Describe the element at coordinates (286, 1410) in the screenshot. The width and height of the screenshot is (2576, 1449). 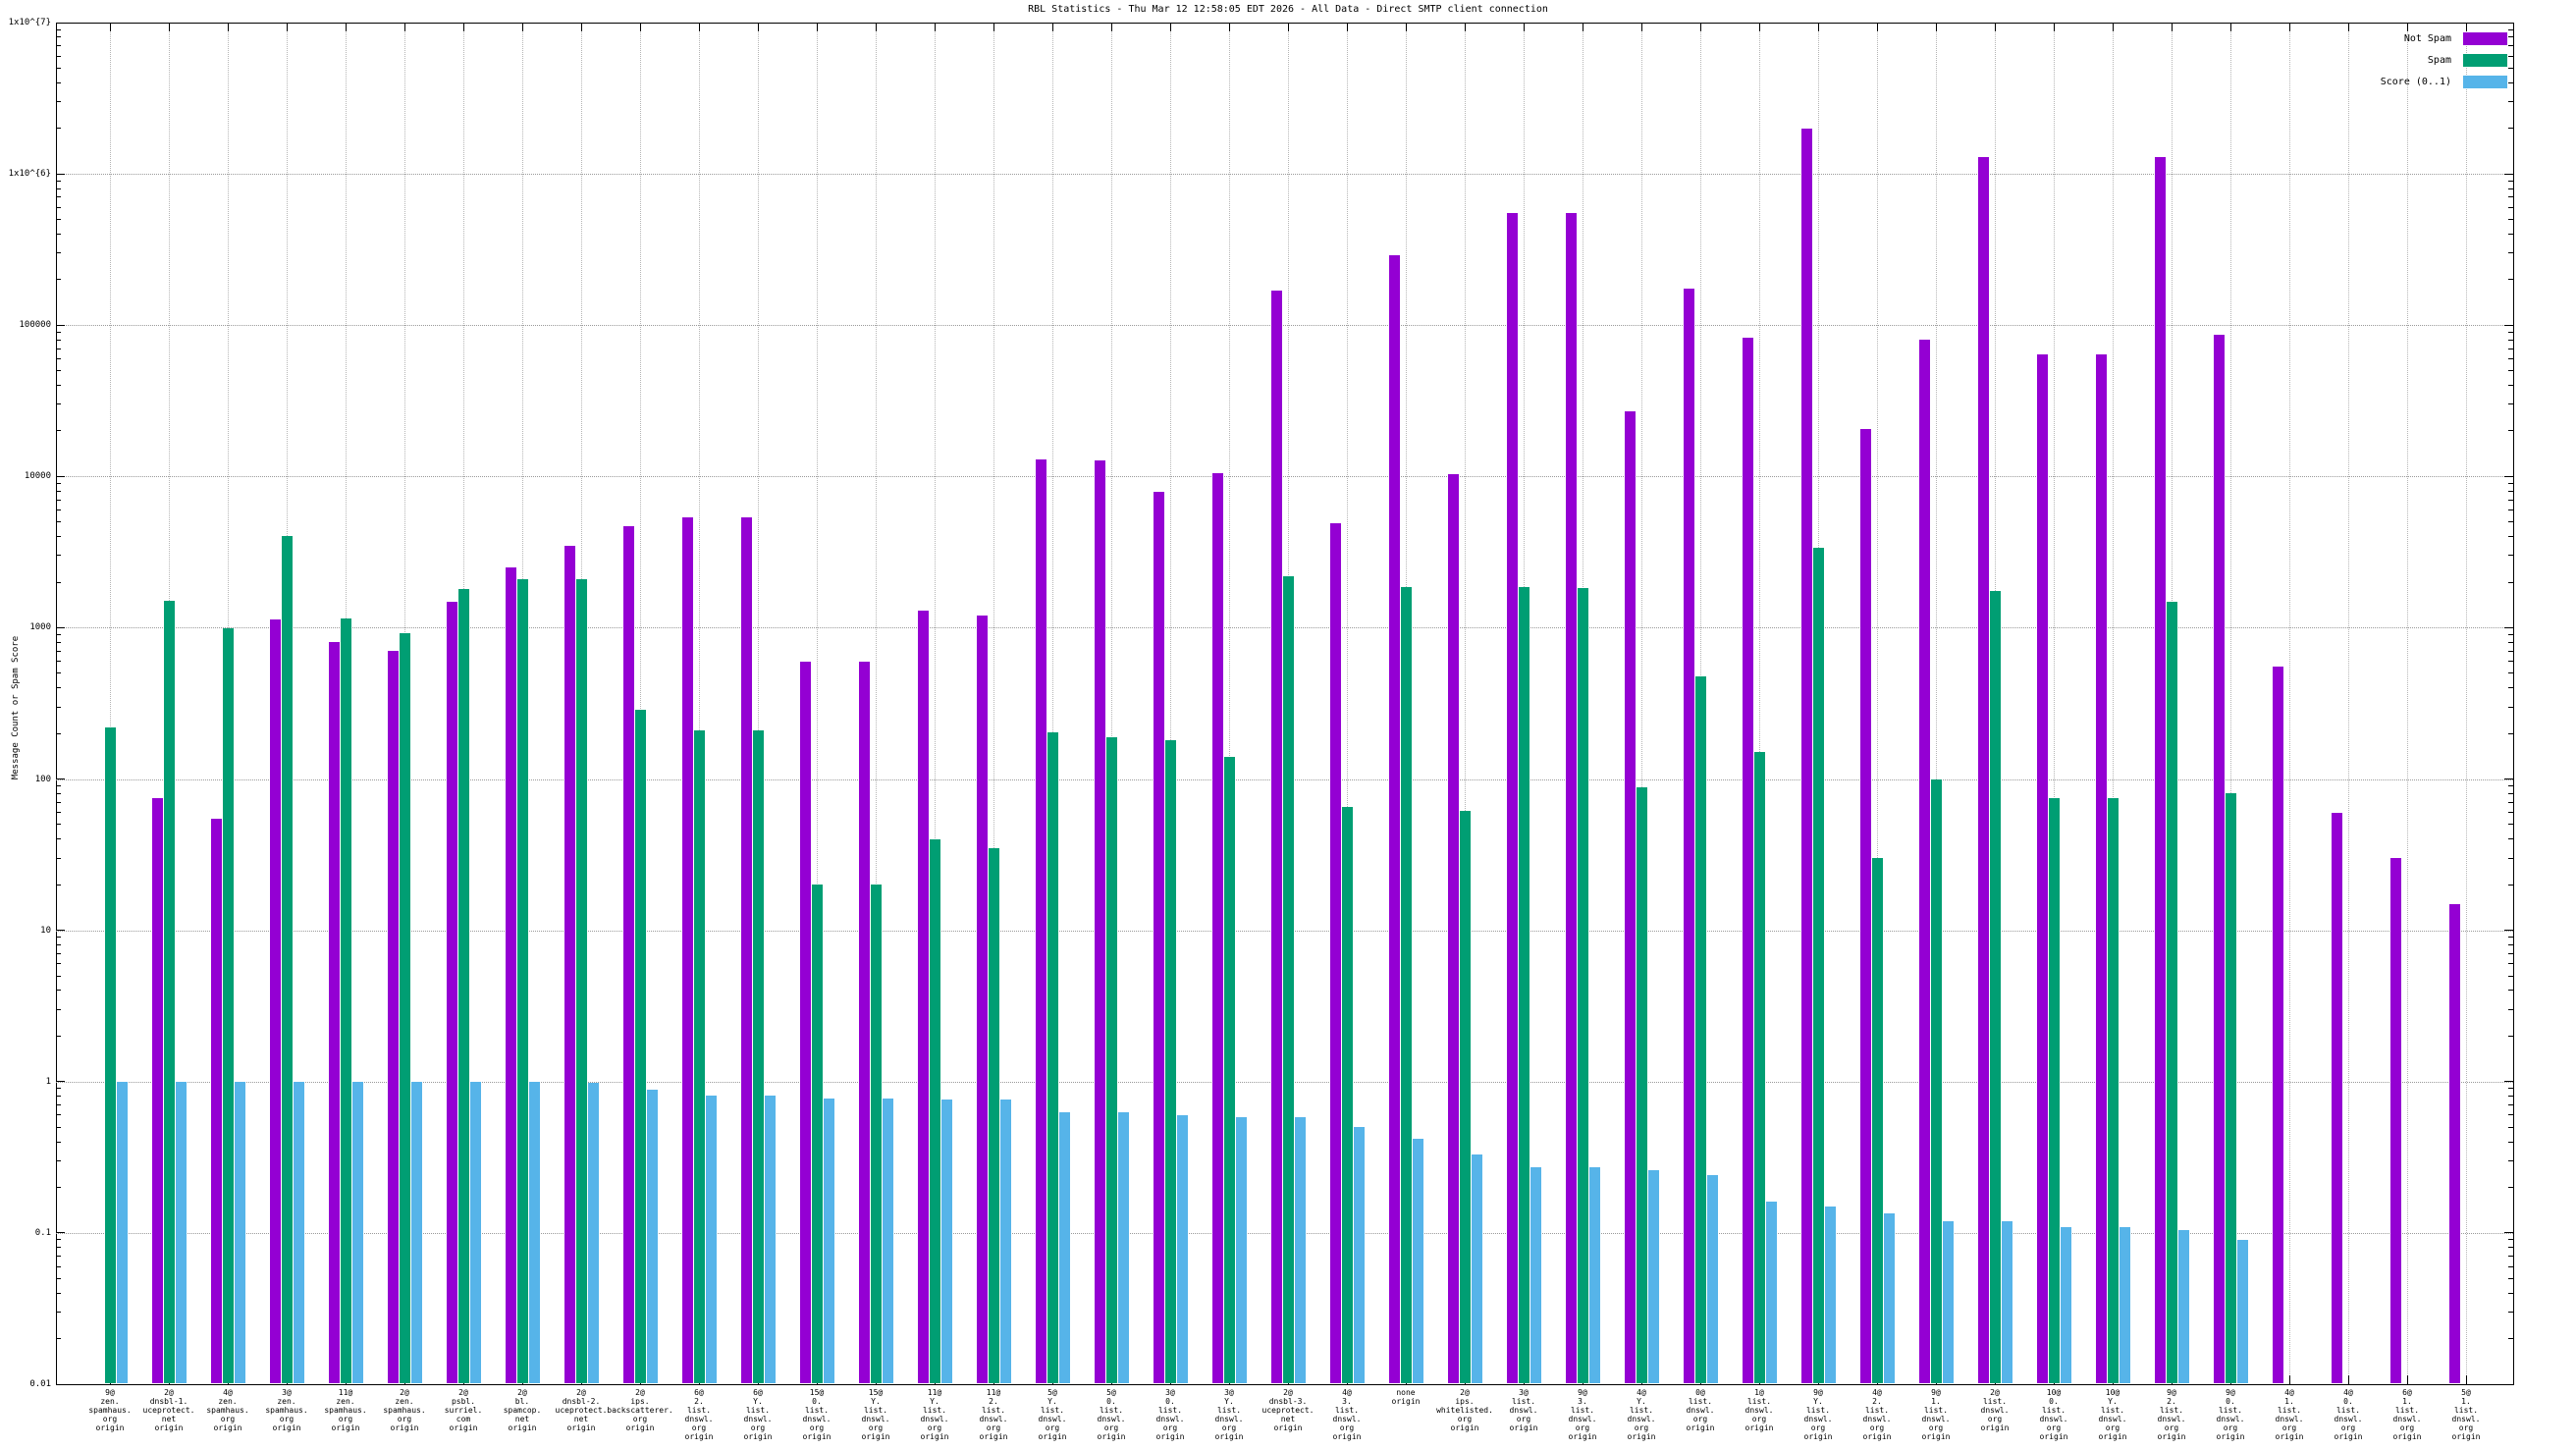
I see `x-tick-label: 3@ zen. spamhaus. org origin` at that location.